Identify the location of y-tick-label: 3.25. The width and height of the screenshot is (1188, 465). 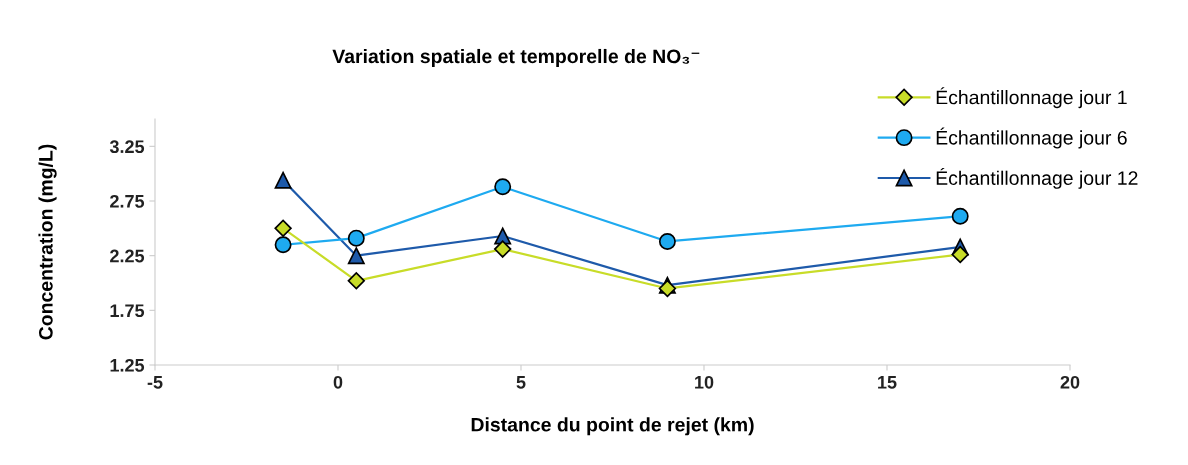
(127, 147).